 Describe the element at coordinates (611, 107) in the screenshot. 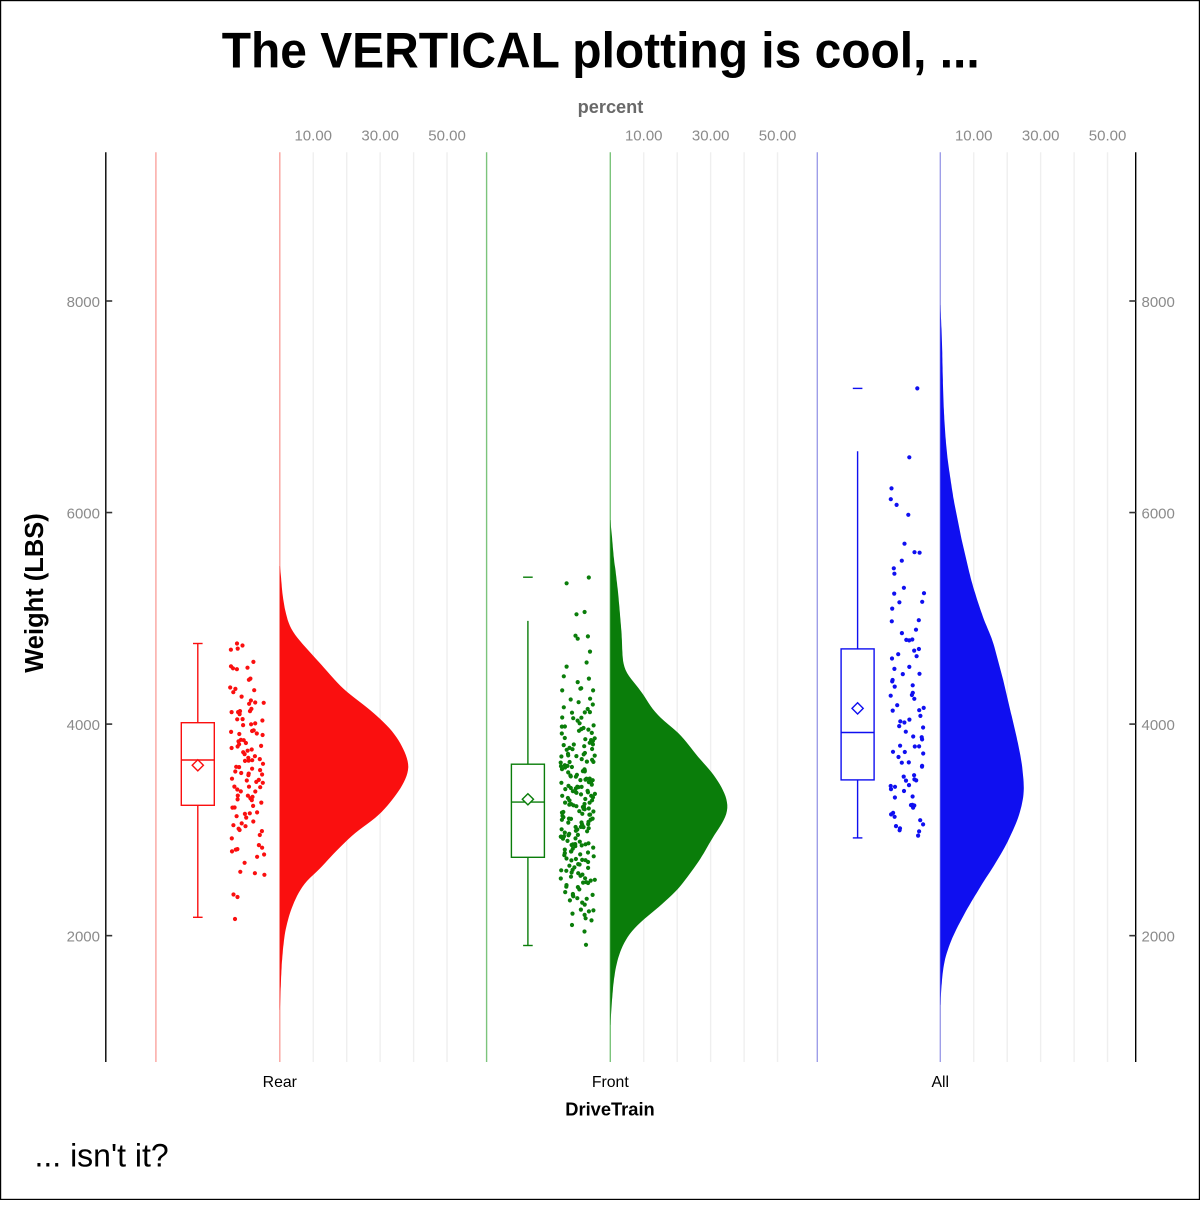

I see `svg-text: percent` at that location.